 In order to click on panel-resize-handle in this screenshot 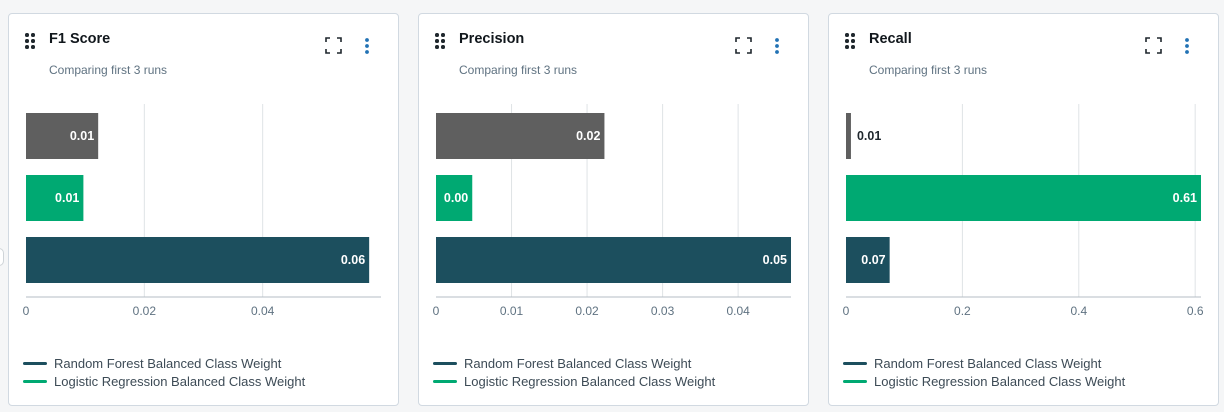, I will do `click(2, 257)`.